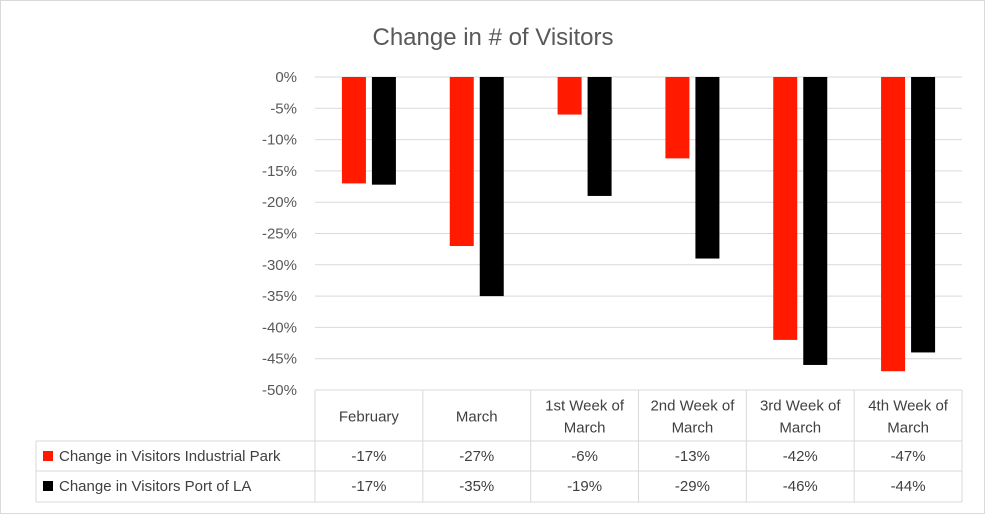 The image size is (985, 514). I want to click on series-name: Change in Visitors Industrial Park, so click(170, 456).